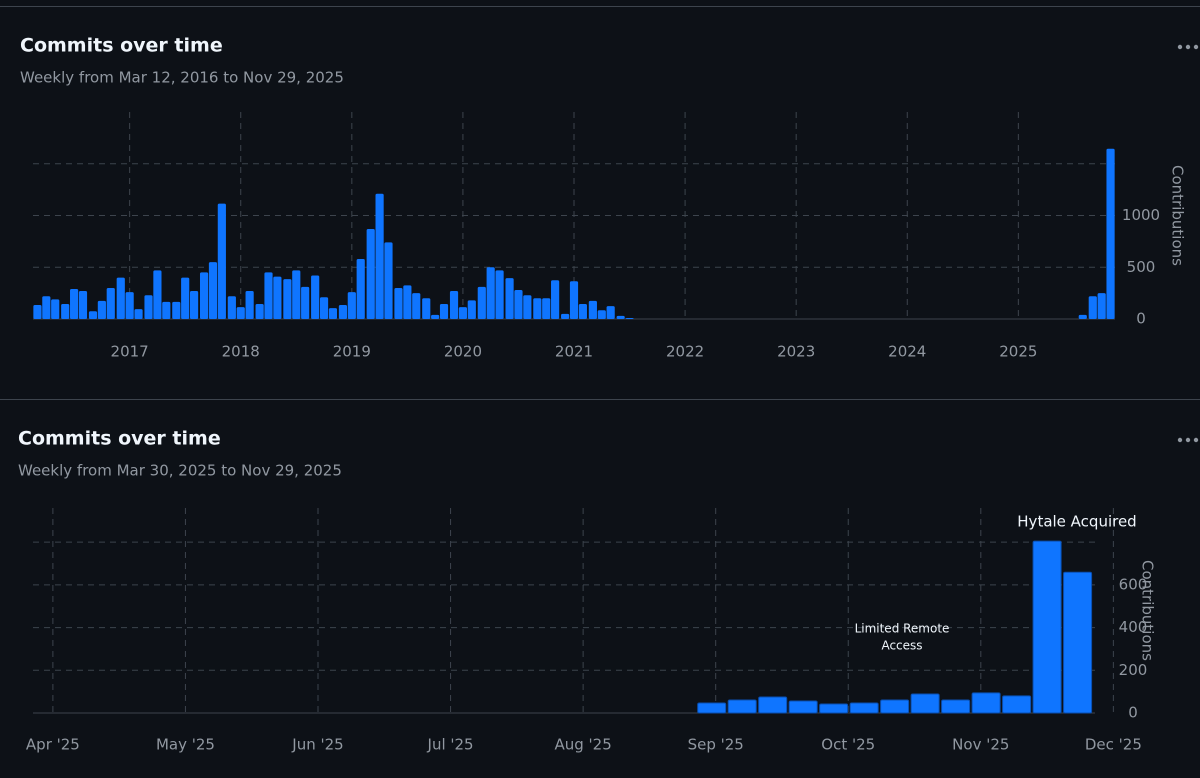  I want to click on x-tick-label: 2017, so click(130, 352).